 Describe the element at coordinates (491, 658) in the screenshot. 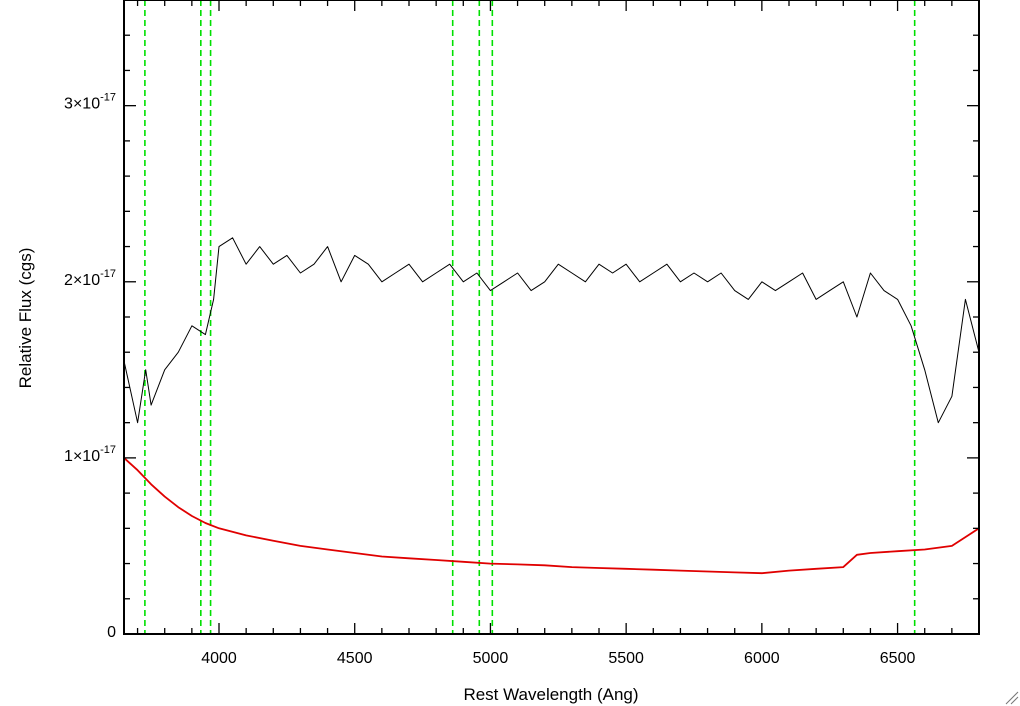

I see `x-tick-label: 5000` at that location.